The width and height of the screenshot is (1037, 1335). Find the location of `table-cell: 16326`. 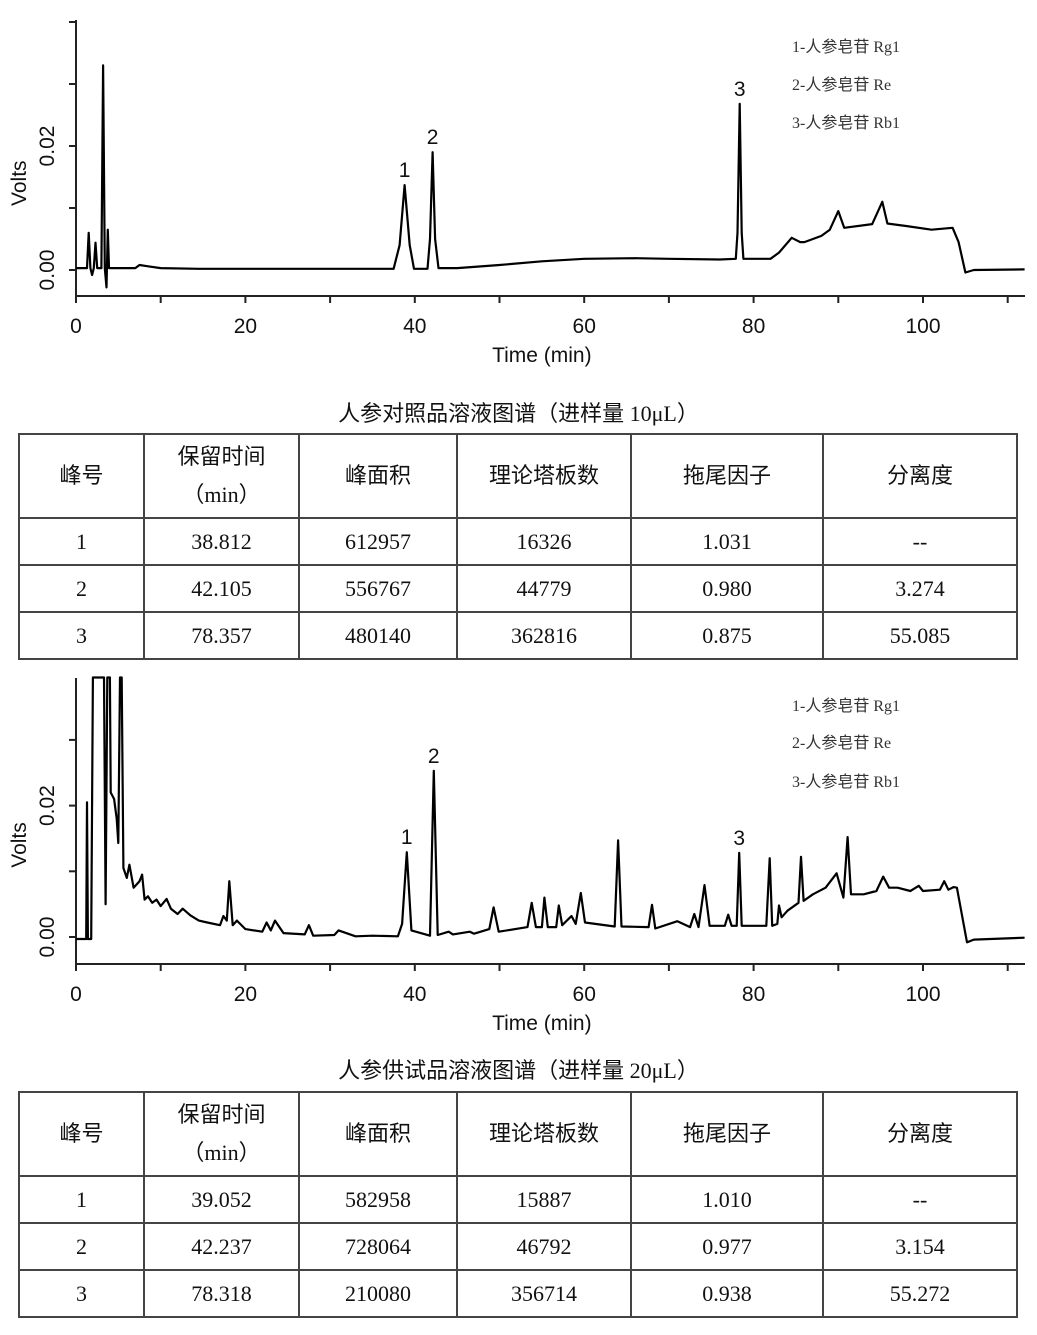

table-cell: 16326 is located at coordinates (544, 541).